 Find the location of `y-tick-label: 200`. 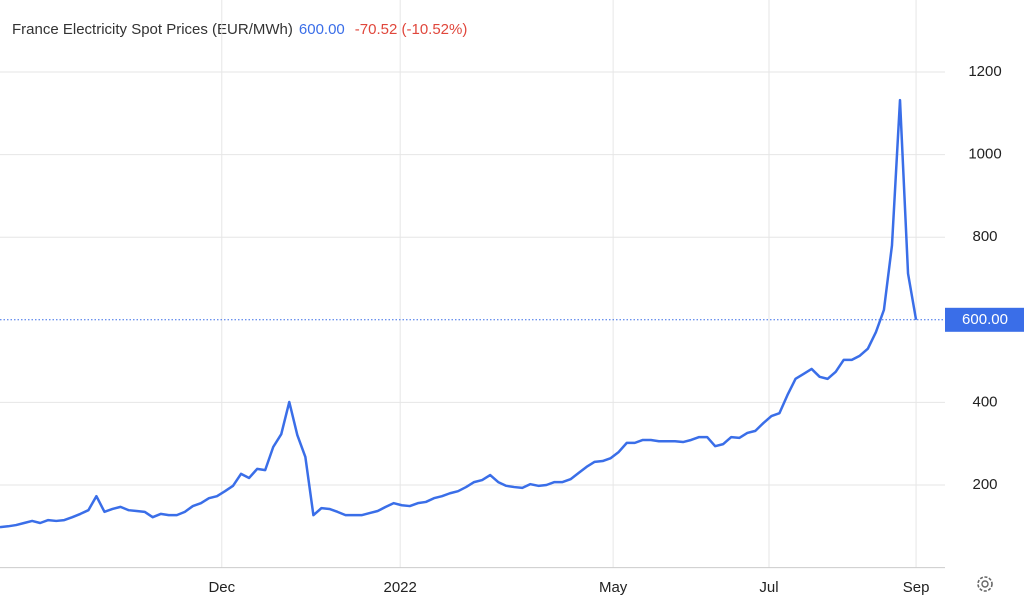

y-tick-label: 200 is located at coordinates (984, 484).